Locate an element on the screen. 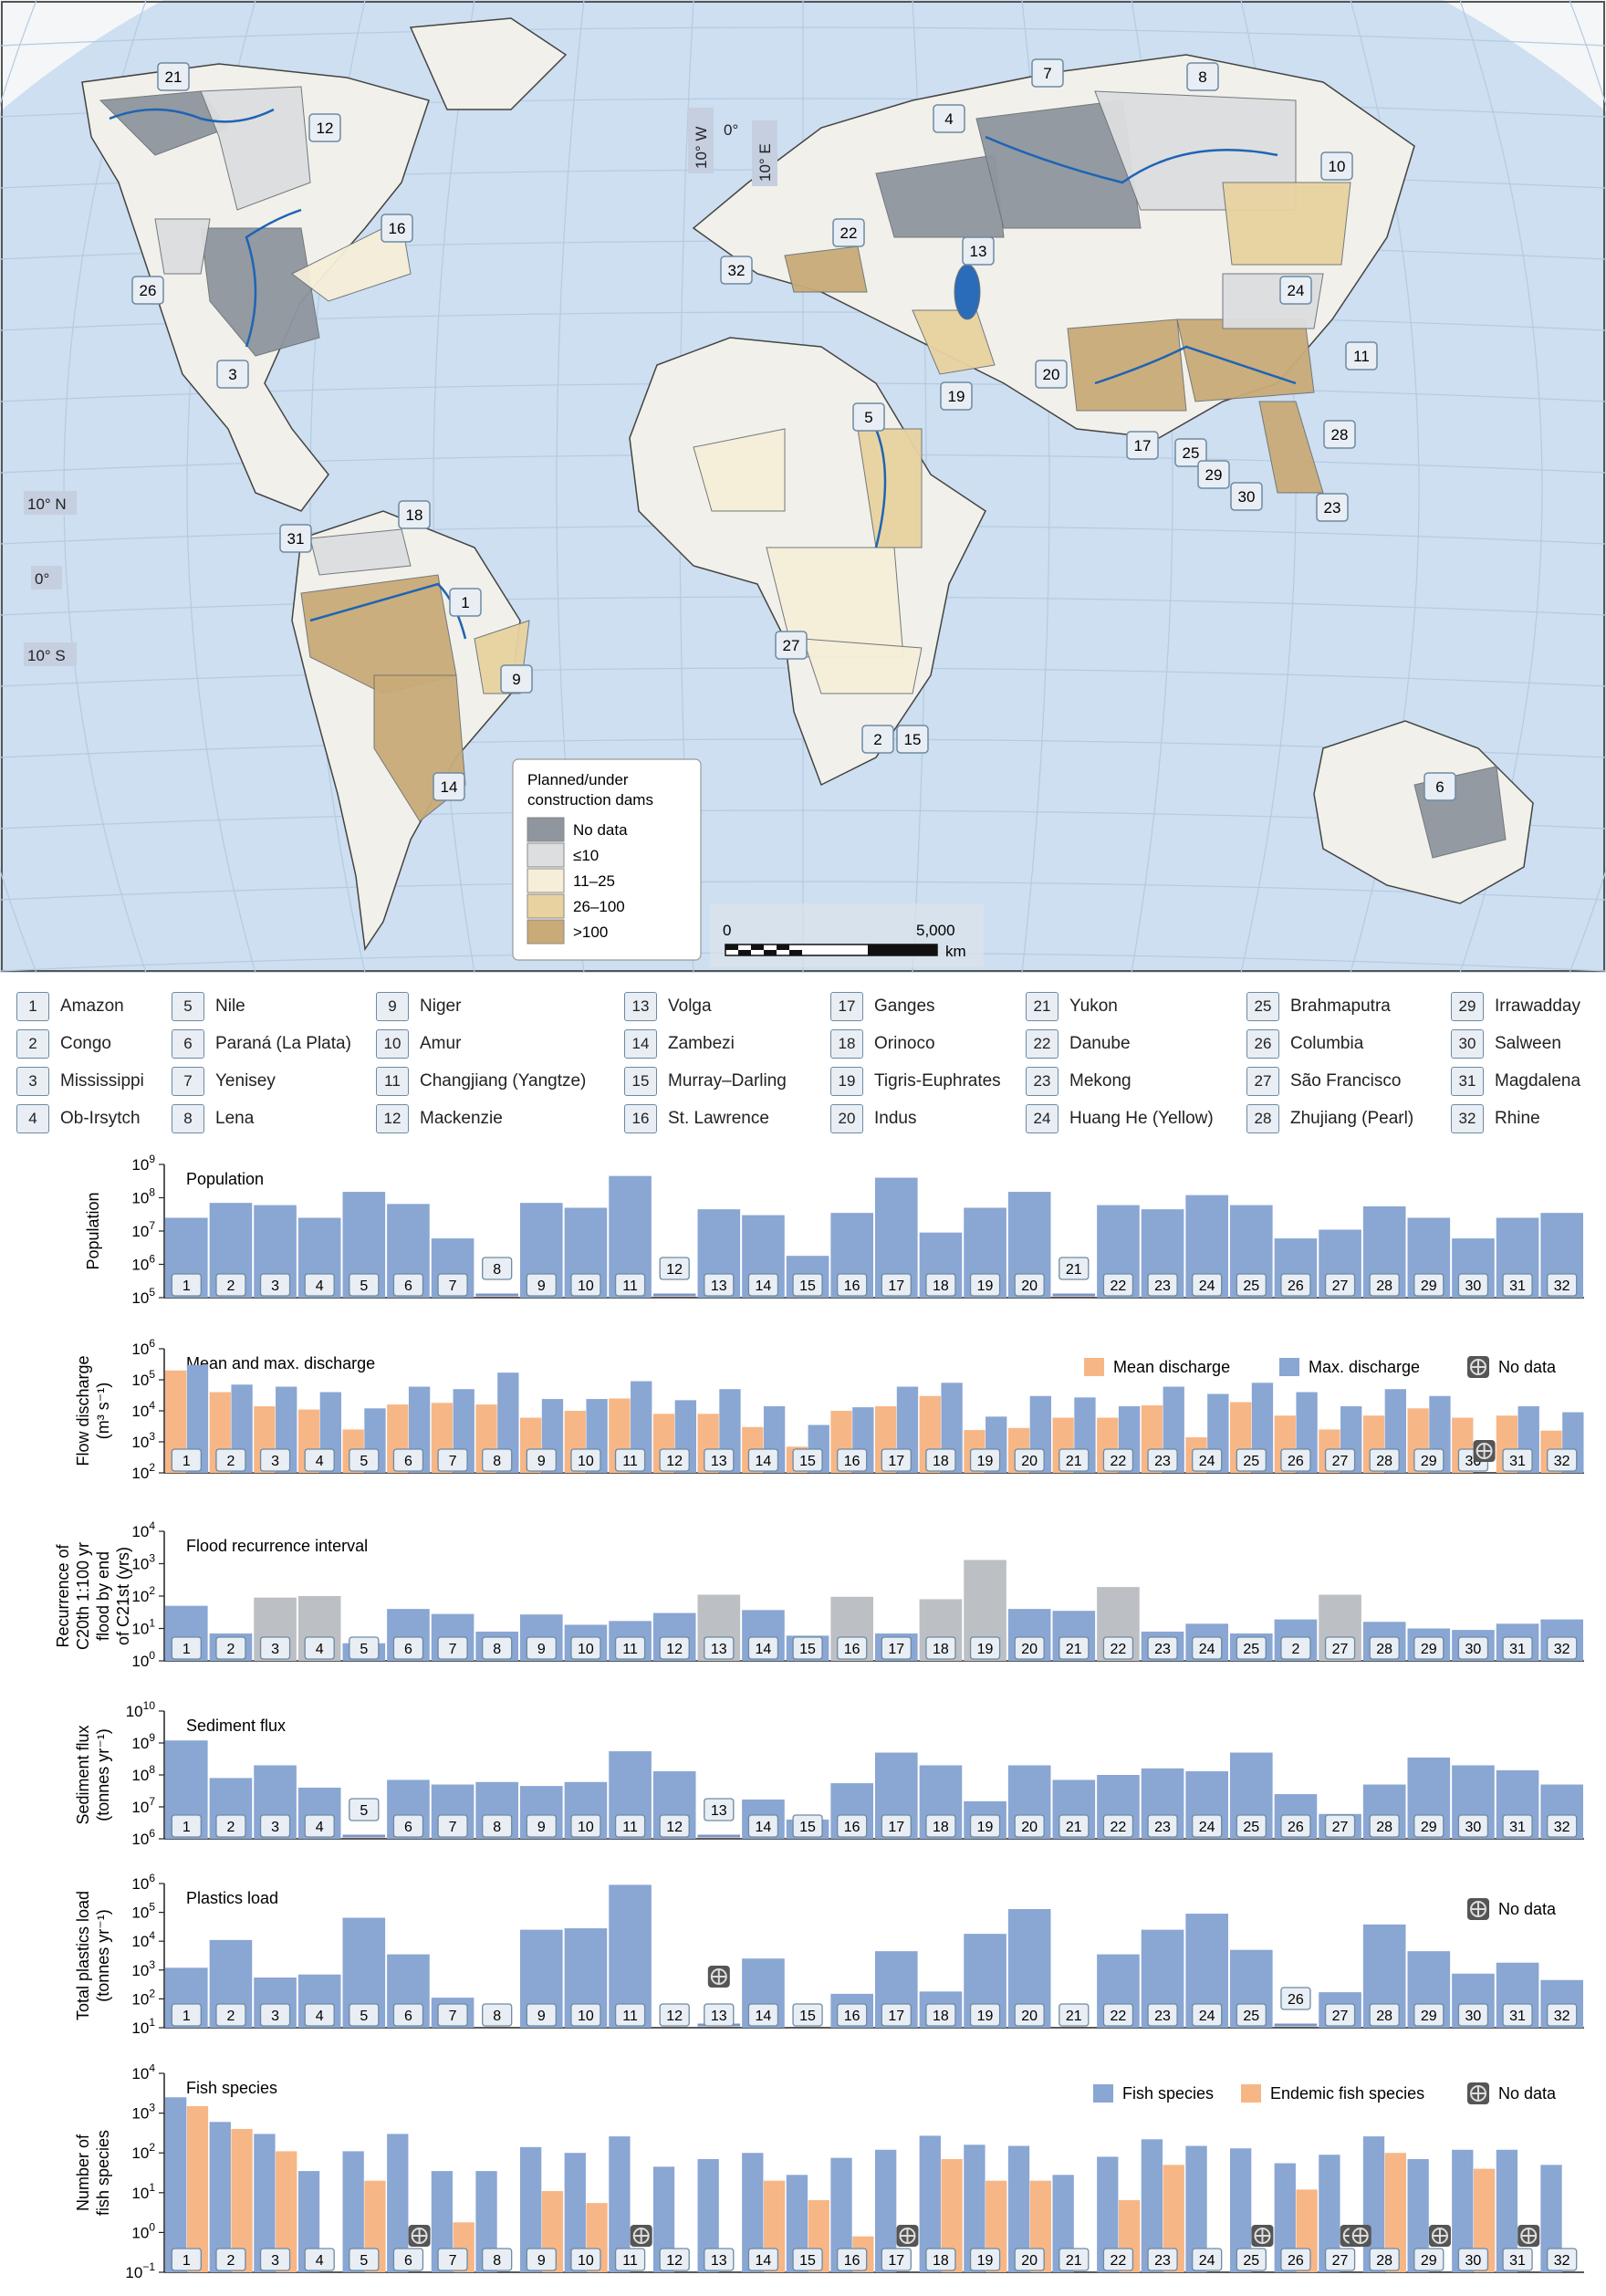  category-label: 5 is located at coordinates (364, 2016).